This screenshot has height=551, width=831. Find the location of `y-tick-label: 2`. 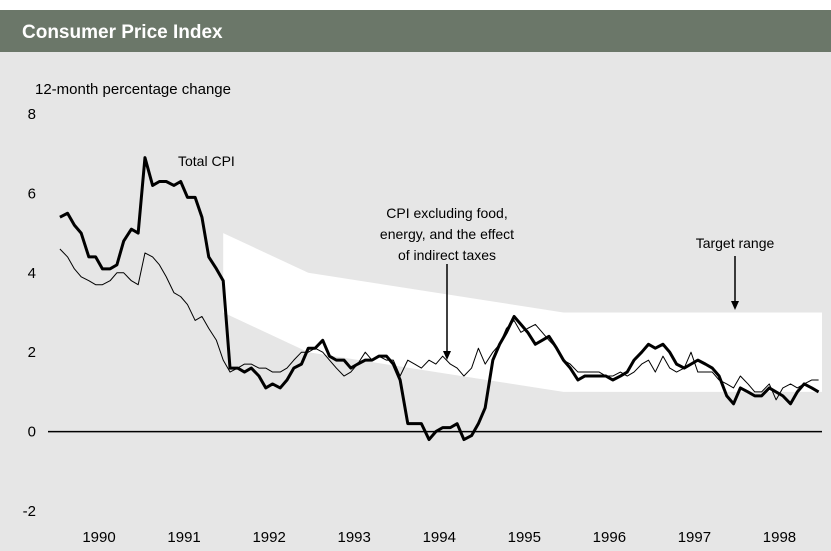

y-tick-label: 2 is located at coordinates (32, 352).